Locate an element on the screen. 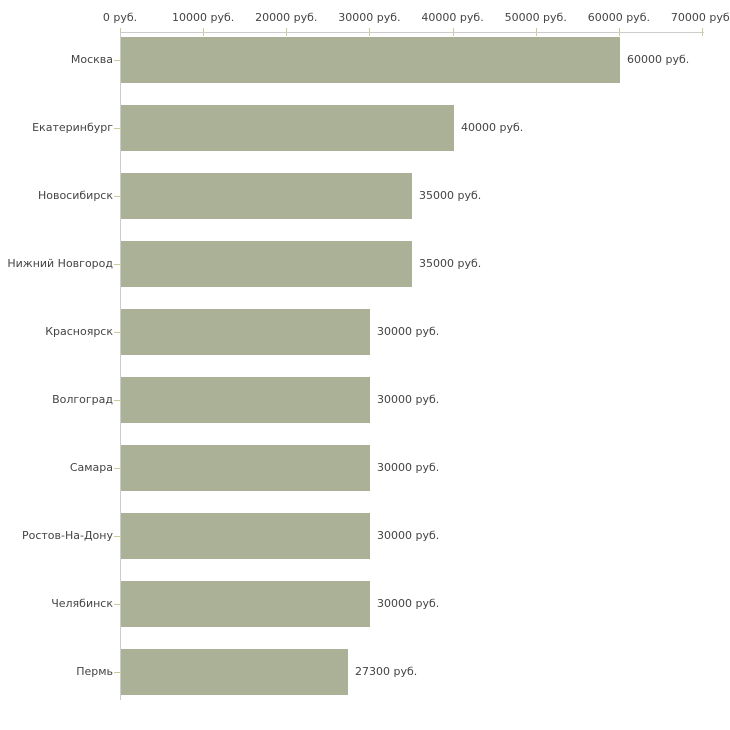 This screenshot has width=730, height=730. x-tick-label: 60000 руб. is located at coordinates (618, 17).